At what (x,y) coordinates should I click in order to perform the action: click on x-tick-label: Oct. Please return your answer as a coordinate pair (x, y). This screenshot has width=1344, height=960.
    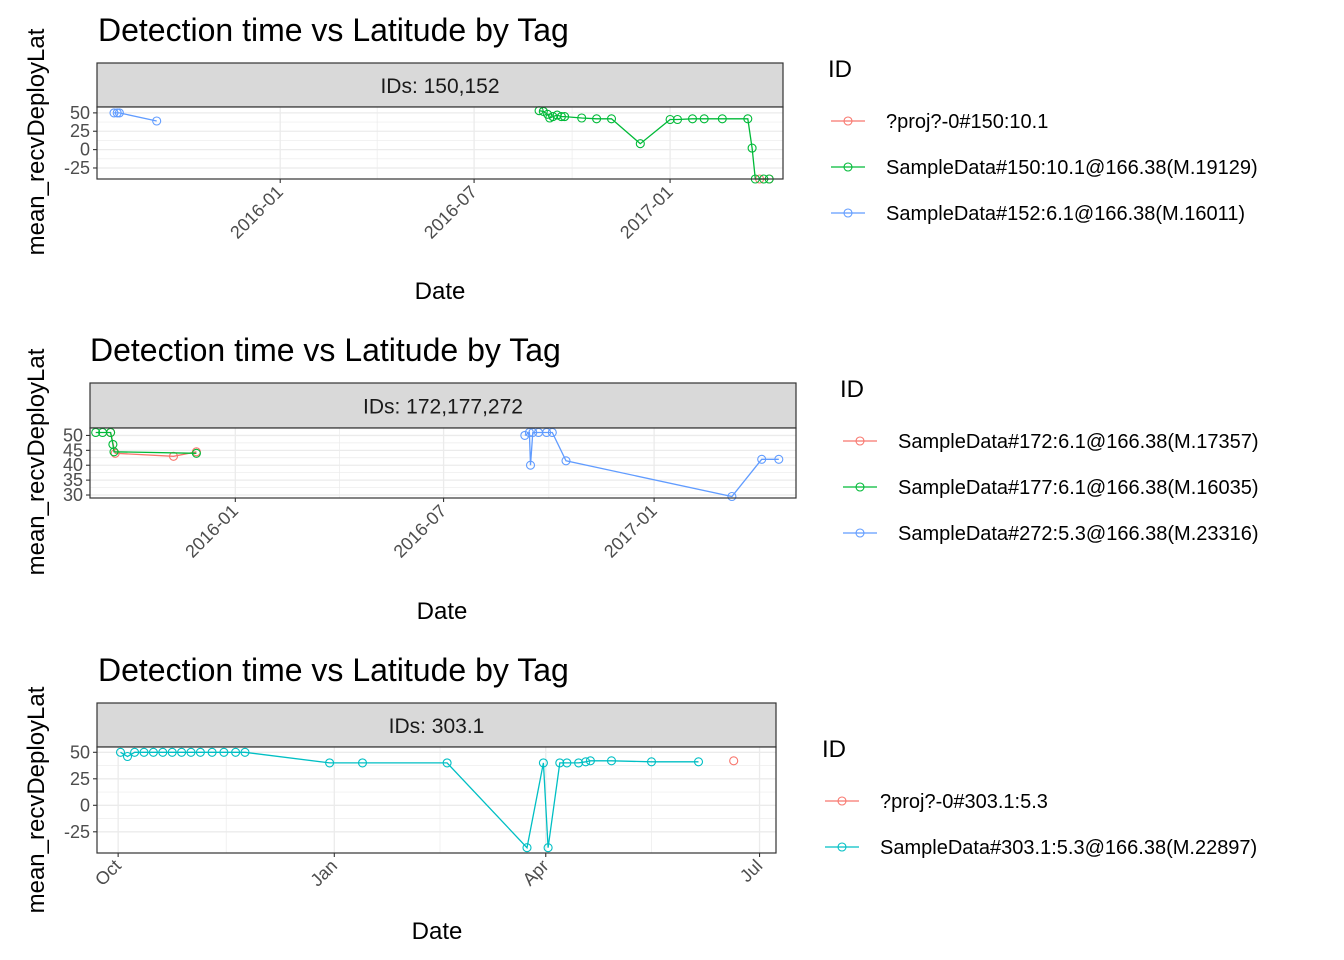
    Looking at the image, I should click on (108, 873).